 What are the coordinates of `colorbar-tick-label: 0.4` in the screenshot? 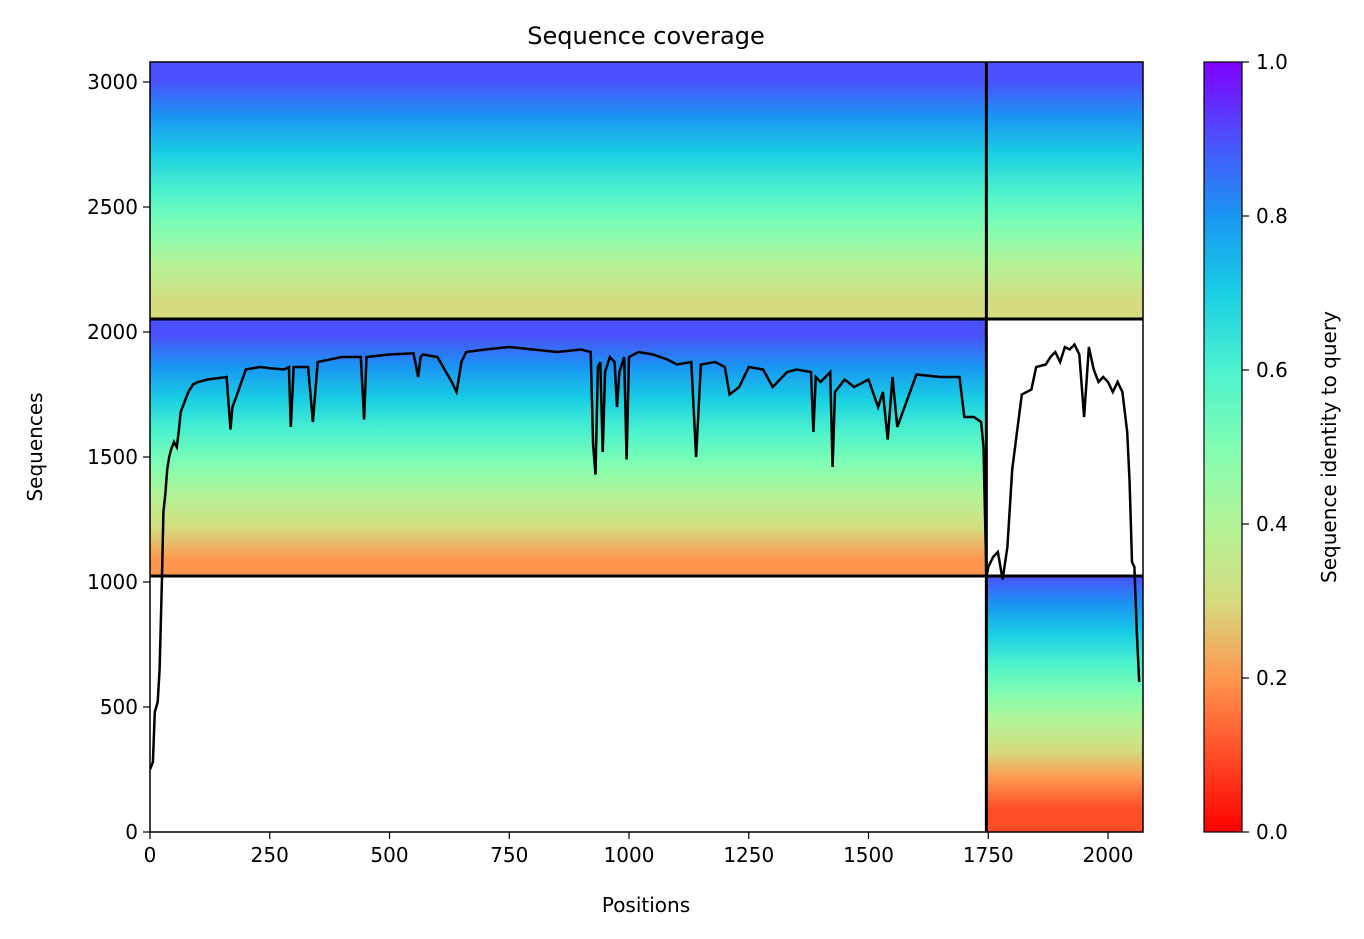 It's located at (1272, 524).